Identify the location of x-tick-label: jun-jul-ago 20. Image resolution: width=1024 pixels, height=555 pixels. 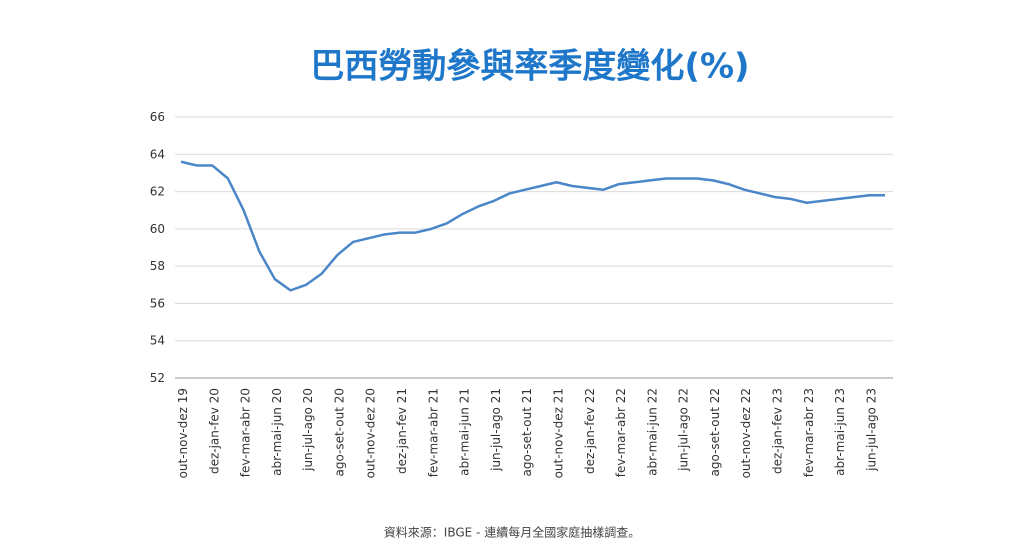
(308, 430).